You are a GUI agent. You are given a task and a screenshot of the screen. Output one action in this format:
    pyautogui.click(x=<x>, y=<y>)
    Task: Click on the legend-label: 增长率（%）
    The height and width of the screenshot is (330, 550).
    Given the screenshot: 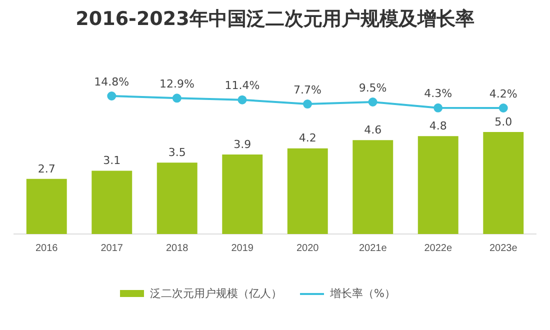 What is the action you would take?
    pyautogui.click(x=363, y=293)
    